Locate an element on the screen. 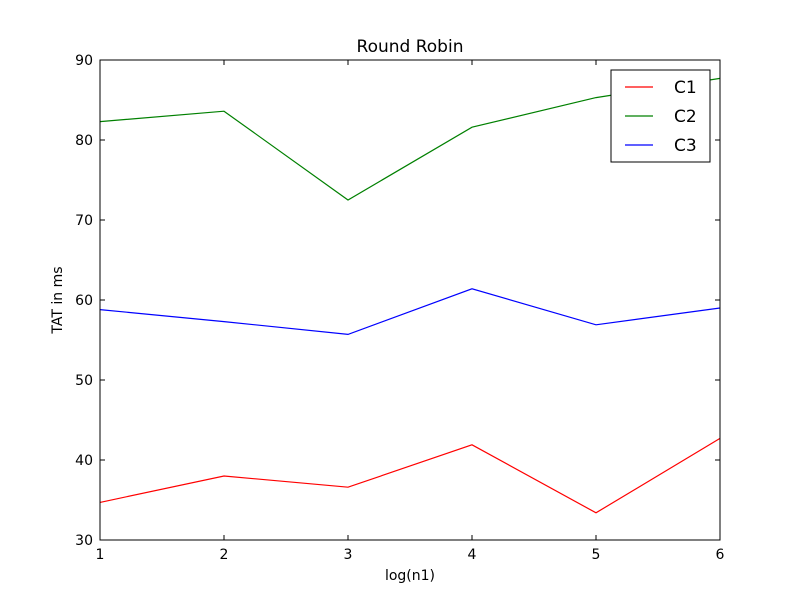  legend: C1 C2 C3 is located at coordinates (660, 116).